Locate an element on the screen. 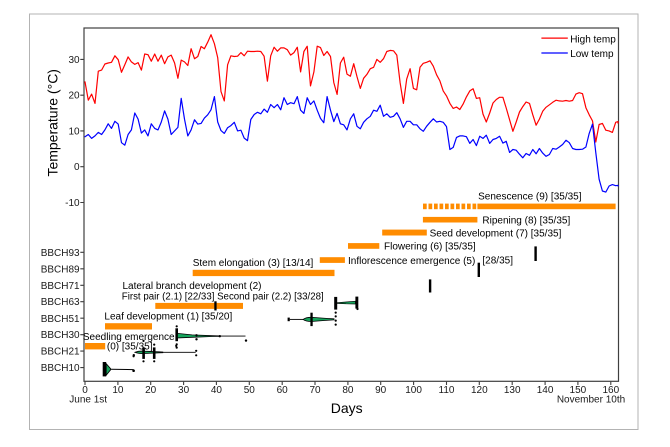 This screenshot has height=447, width=670. svg-text: 150 is located at coordinates (578, 390).